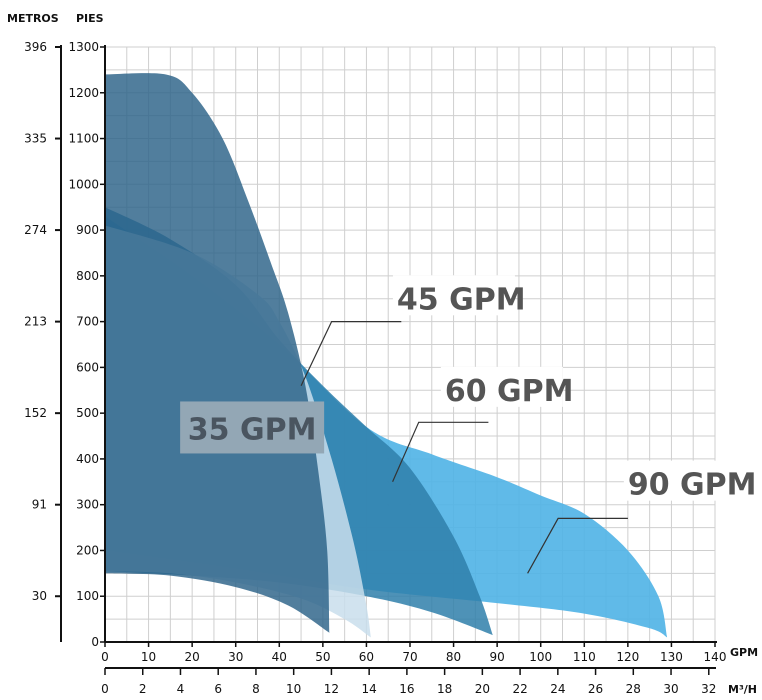  Describe the element at coordinates (39, 505) in the screenshot. I see `meters-tick-label: 91` at that location.